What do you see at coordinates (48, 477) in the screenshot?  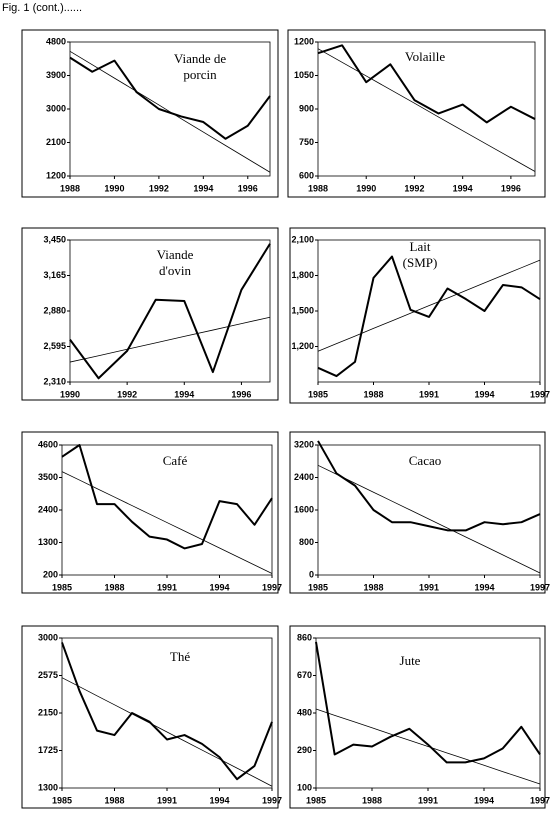 I see `y-tick-label: 3500` at bounding box center [48, 477].